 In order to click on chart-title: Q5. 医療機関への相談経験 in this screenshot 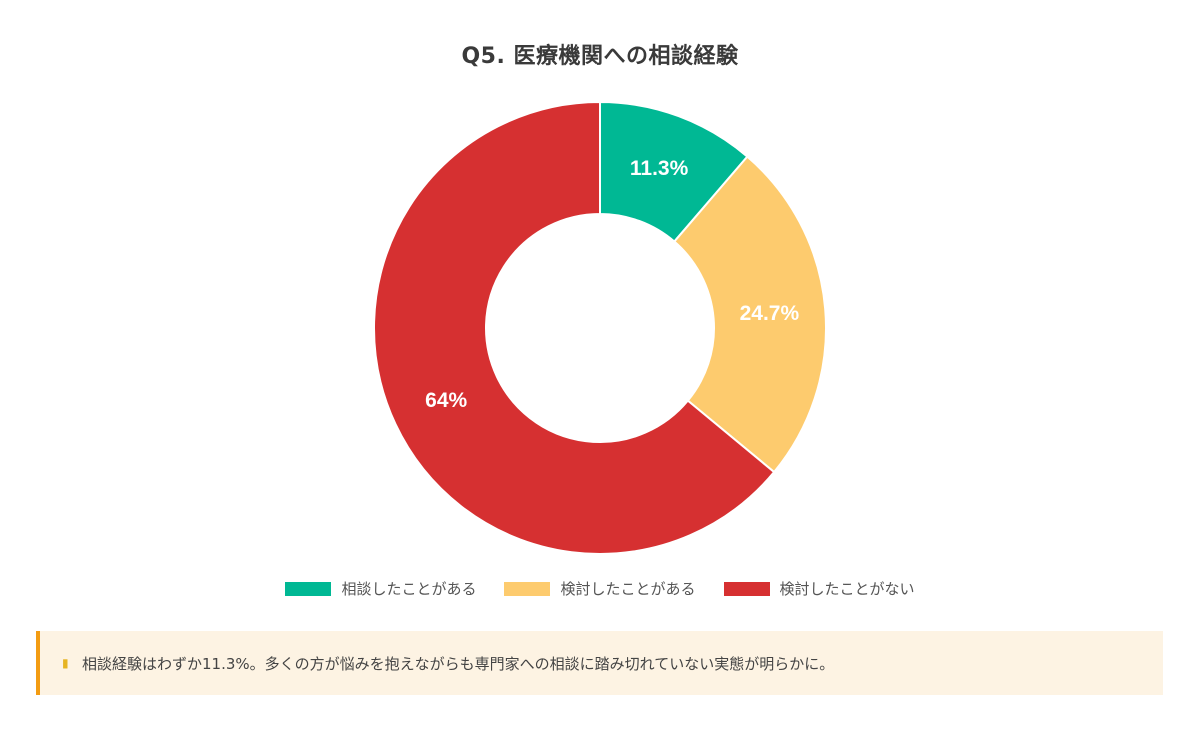, I will do `click(600, 56)`.